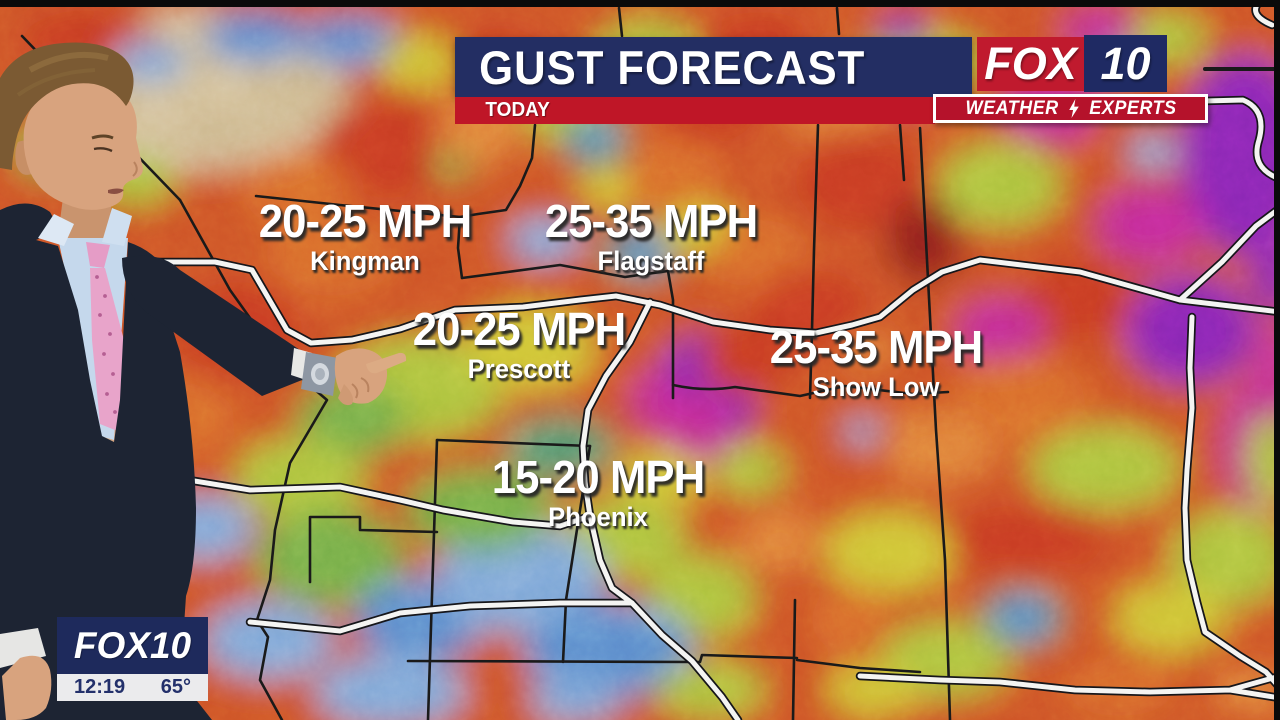 The height and width of the screenshot is (720, 1280). What do you see at coordinates (1132, 108) in the screenshot?
I see `experts-text: EXPERTS` at bounding box center [1132, 108].